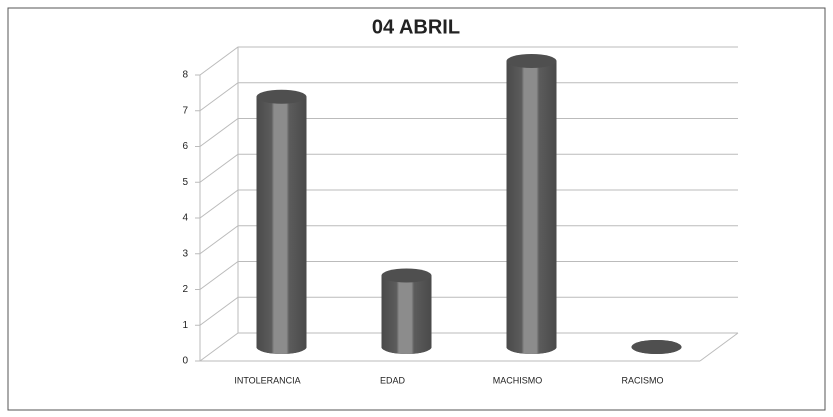 The height and width of the screenshot is (417, 833). What do you see at coordinates (185, 75) in the screenshot?
I see `y-tick-label: 8` at bounding box center [185, 75].